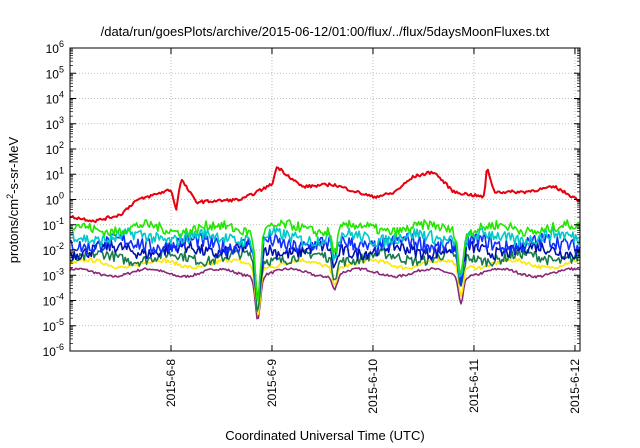 This screenshot has width=640, height=448. Describe the element at coordinates (53, 300) in the screenshot. I see `y-tick-label: 10⁻⁴` at that location.